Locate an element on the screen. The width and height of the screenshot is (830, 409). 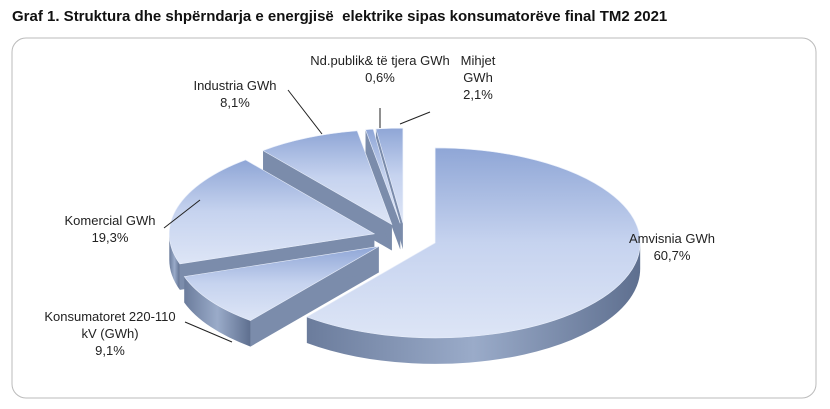
value-label: 9,1% is located at coordinates (110, 350).